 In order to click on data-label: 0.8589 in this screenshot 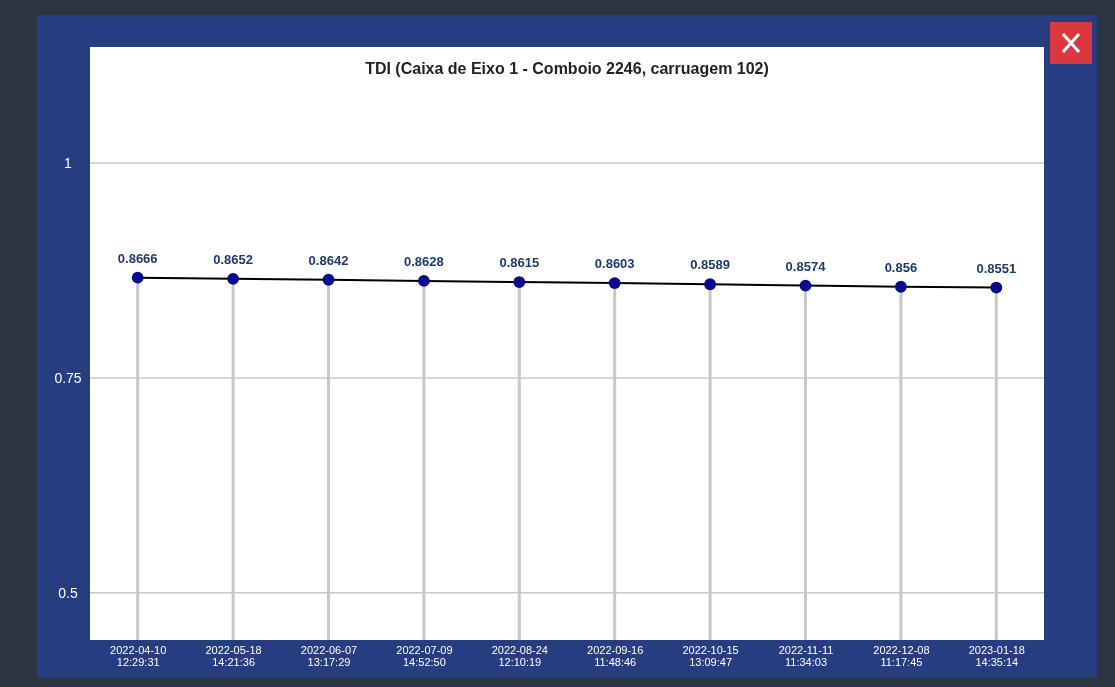, I will do `click(710, 265)`.